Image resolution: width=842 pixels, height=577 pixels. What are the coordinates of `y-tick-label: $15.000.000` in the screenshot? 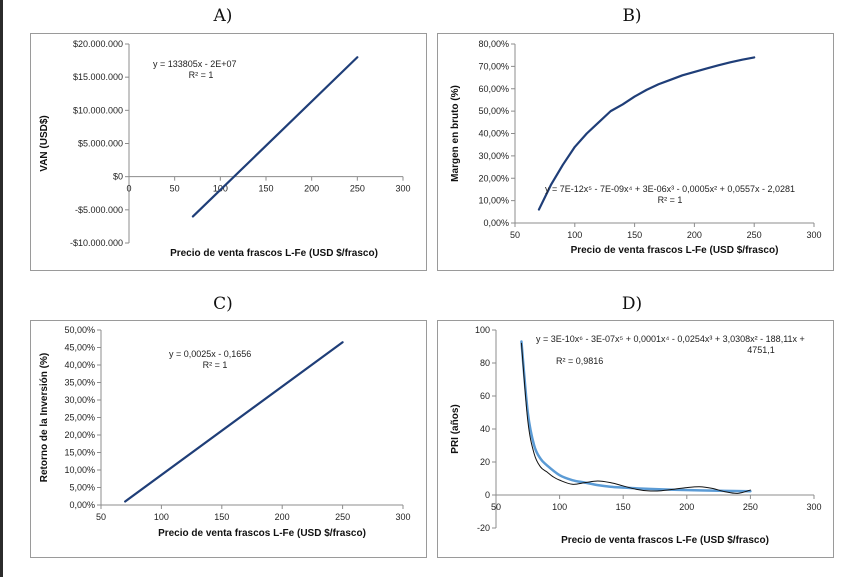 It's located at (98, 77).